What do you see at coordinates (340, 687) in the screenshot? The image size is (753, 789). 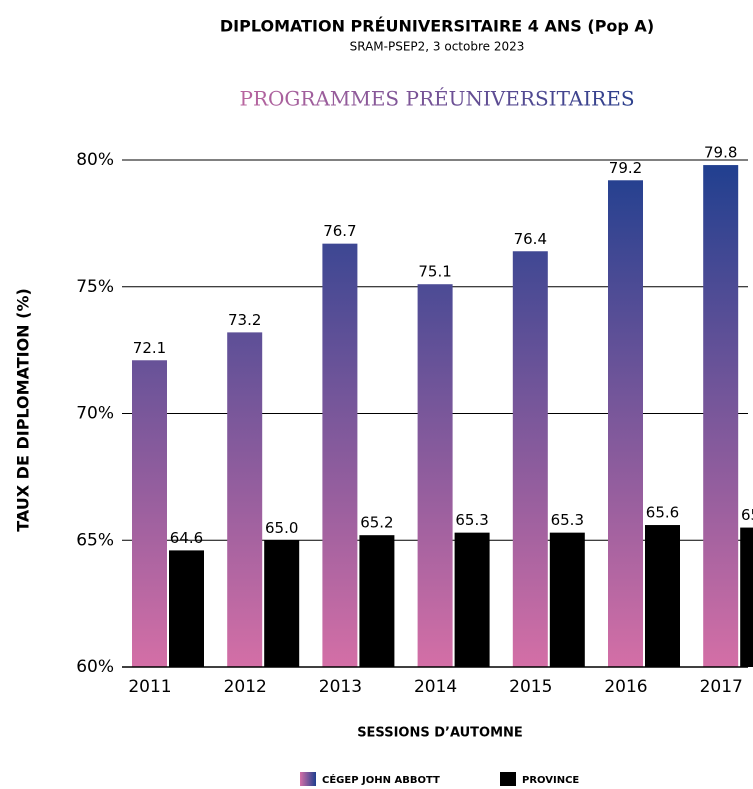 I see `x-tick-label: 2013` at bounding box center [340, 687].